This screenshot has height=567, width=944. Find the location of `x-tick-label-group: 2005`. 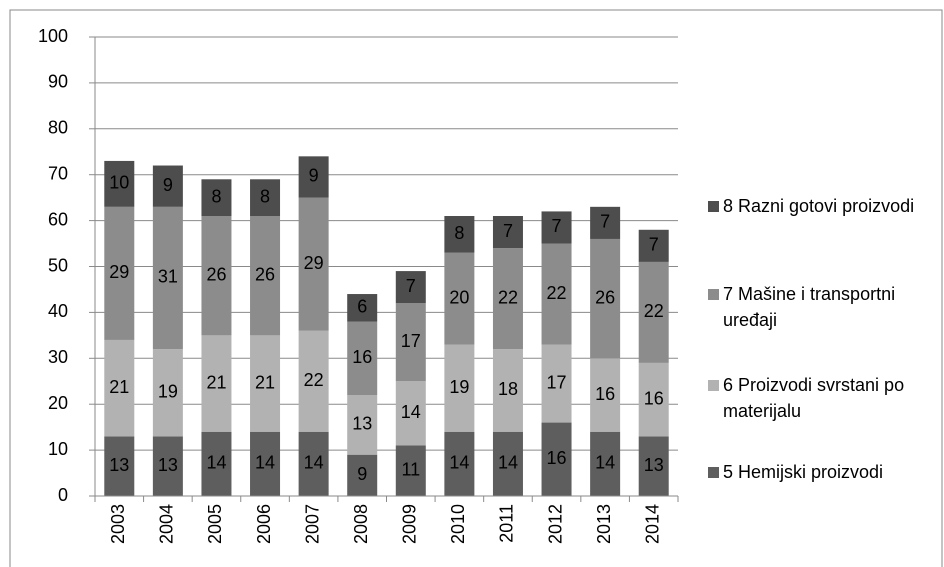

x-tick-label-group: 2005 is located at coordinates (215, 524).